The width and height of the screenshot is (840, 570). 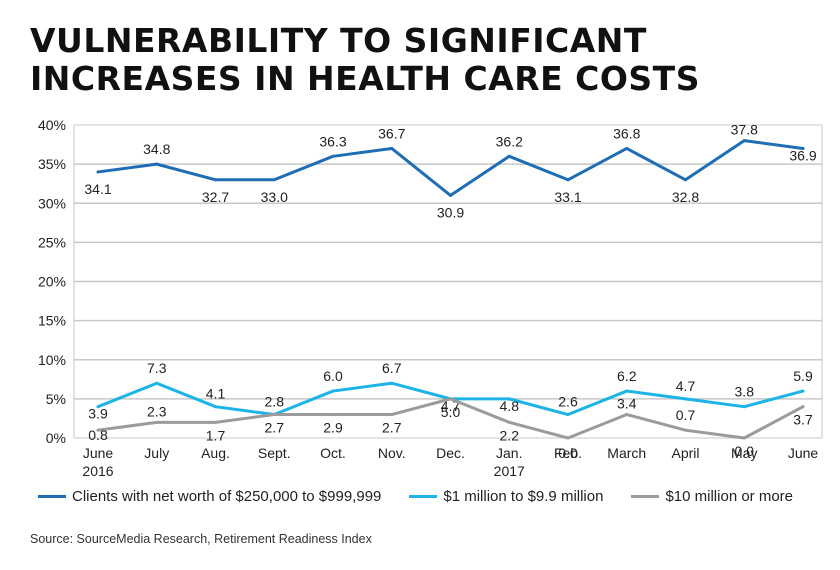 What do you see at coordinates (509, 453) in the screenshot?
I see `x-tick-label: Jan.` at bounding box center [509, 453].